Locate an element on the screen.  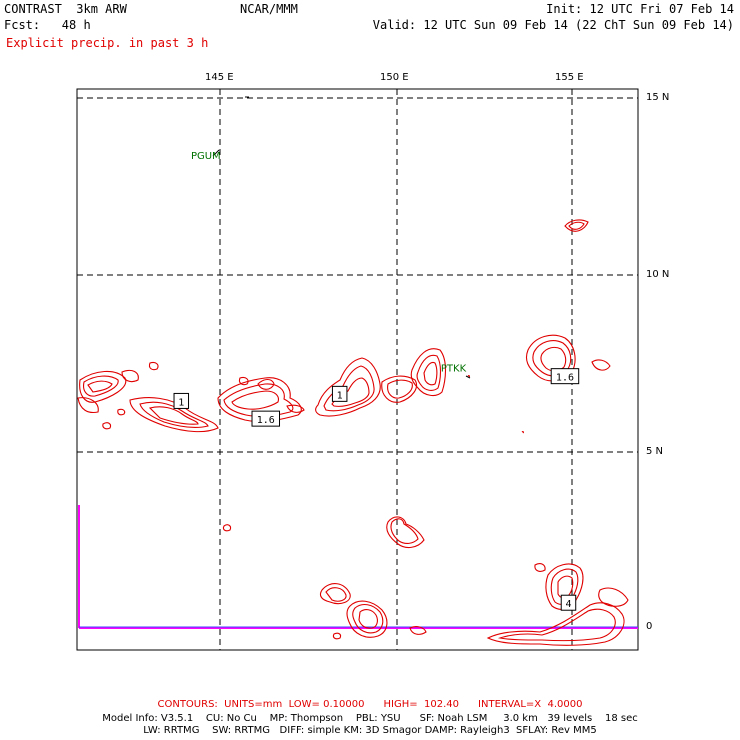
field-description: Explicit precip. in past 3 h is located at coordinates (107, 43).